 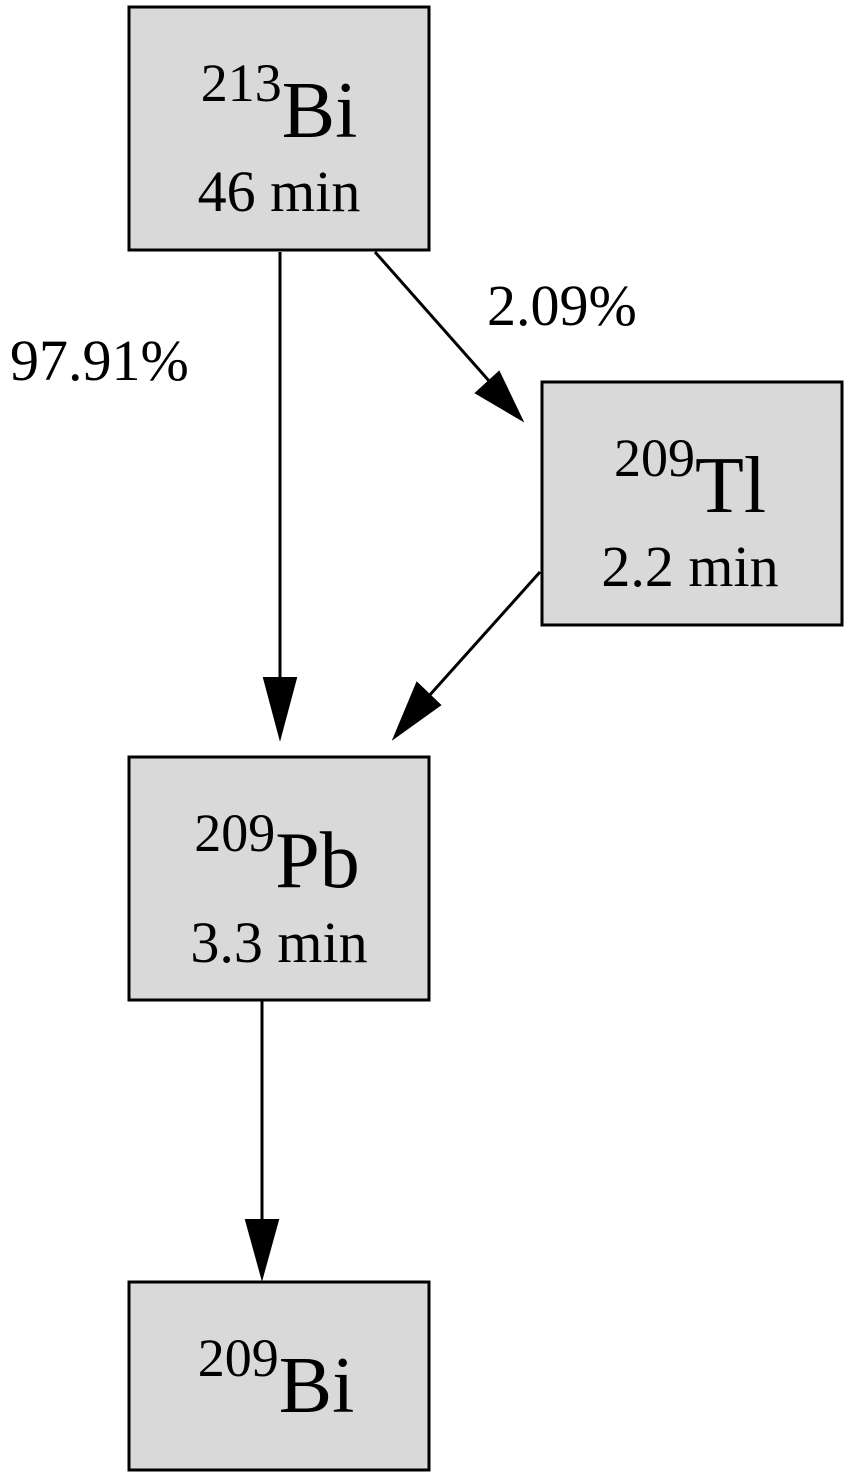 I want to click on edge-tl209-to-pb209, so click(x=466, y=655).